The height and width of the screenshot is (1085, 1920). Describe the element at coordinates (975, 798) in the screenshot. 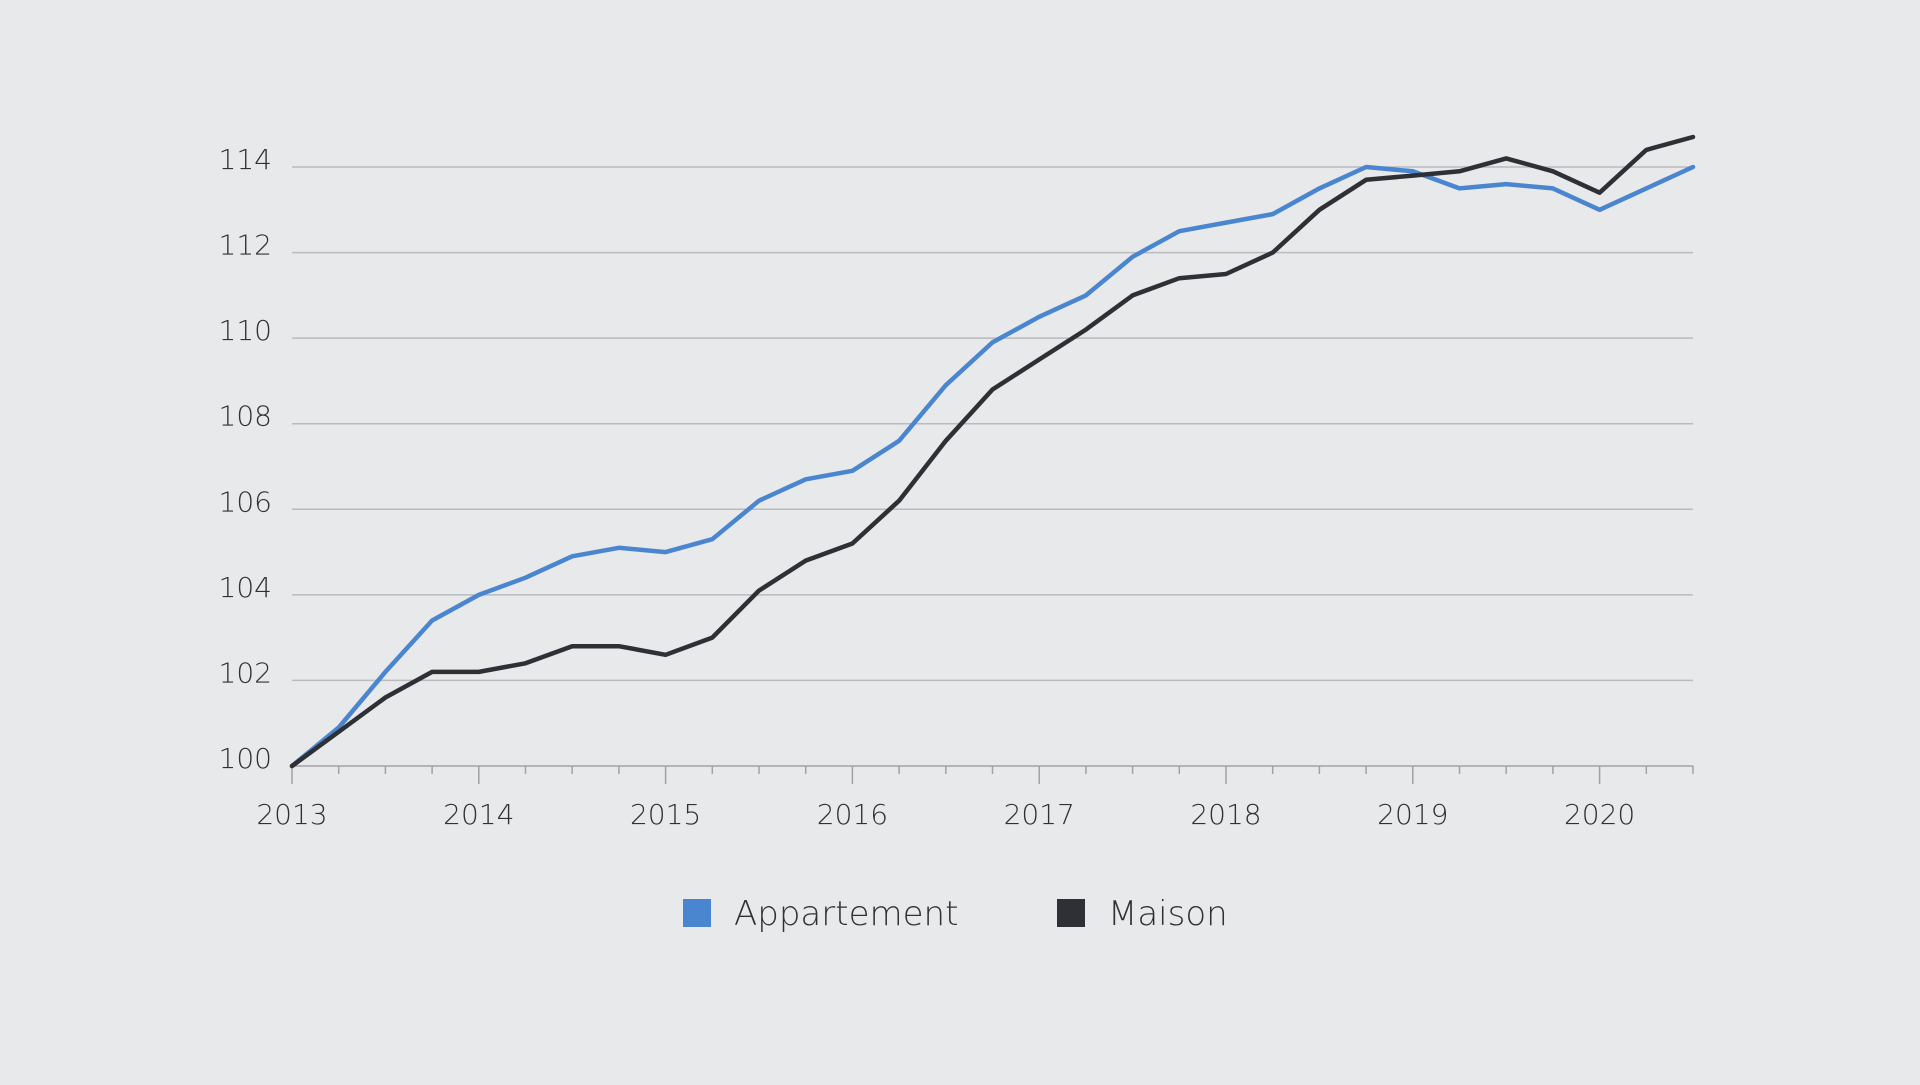

I see `x-axis: 2013 2014 2015 2016 2017 2018 2019 2020` at that location.